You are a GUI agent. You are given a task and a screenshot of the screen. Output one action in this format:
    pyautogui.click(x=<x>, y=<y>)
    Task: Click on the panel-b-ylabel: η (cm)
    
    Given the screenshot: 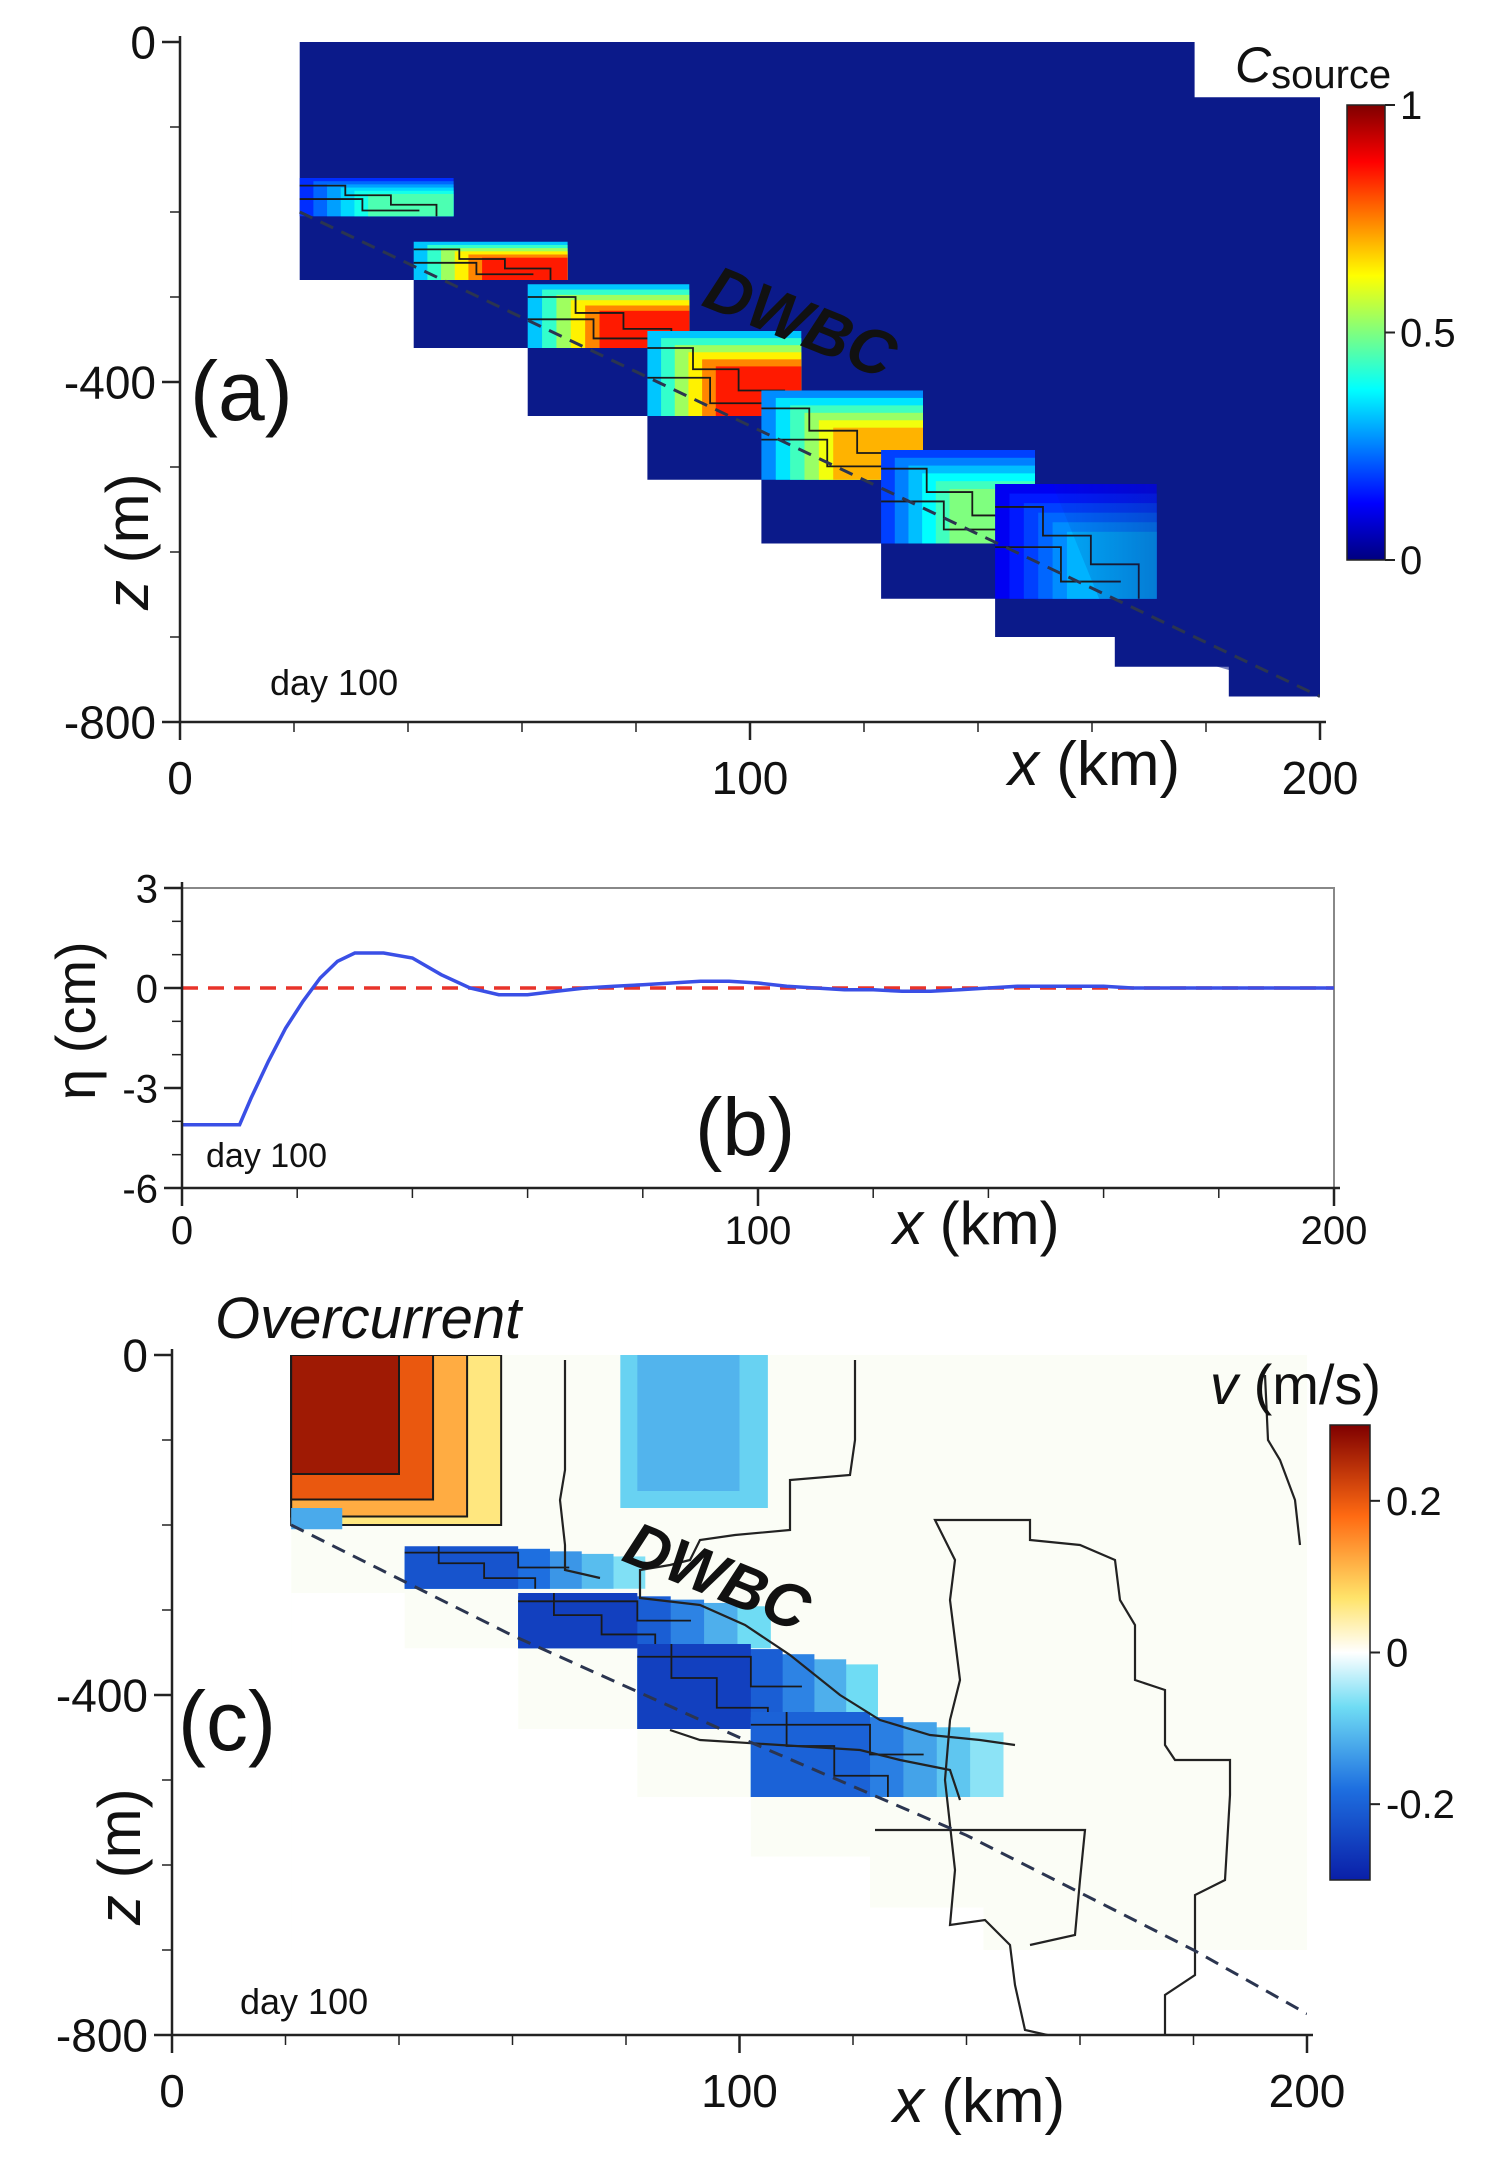 What is the action you would take?
    pyautogui.click(x=75, y=1020)
    